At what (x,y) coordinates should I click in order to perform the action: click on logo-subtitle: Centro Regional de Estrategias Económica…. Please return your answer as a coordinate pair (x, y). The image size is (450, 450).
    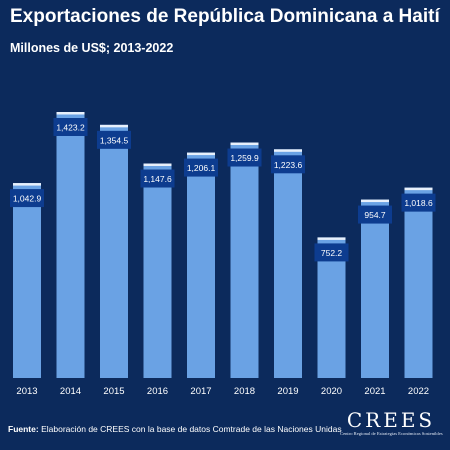
    Looking at the image, I should click on (391, 433).